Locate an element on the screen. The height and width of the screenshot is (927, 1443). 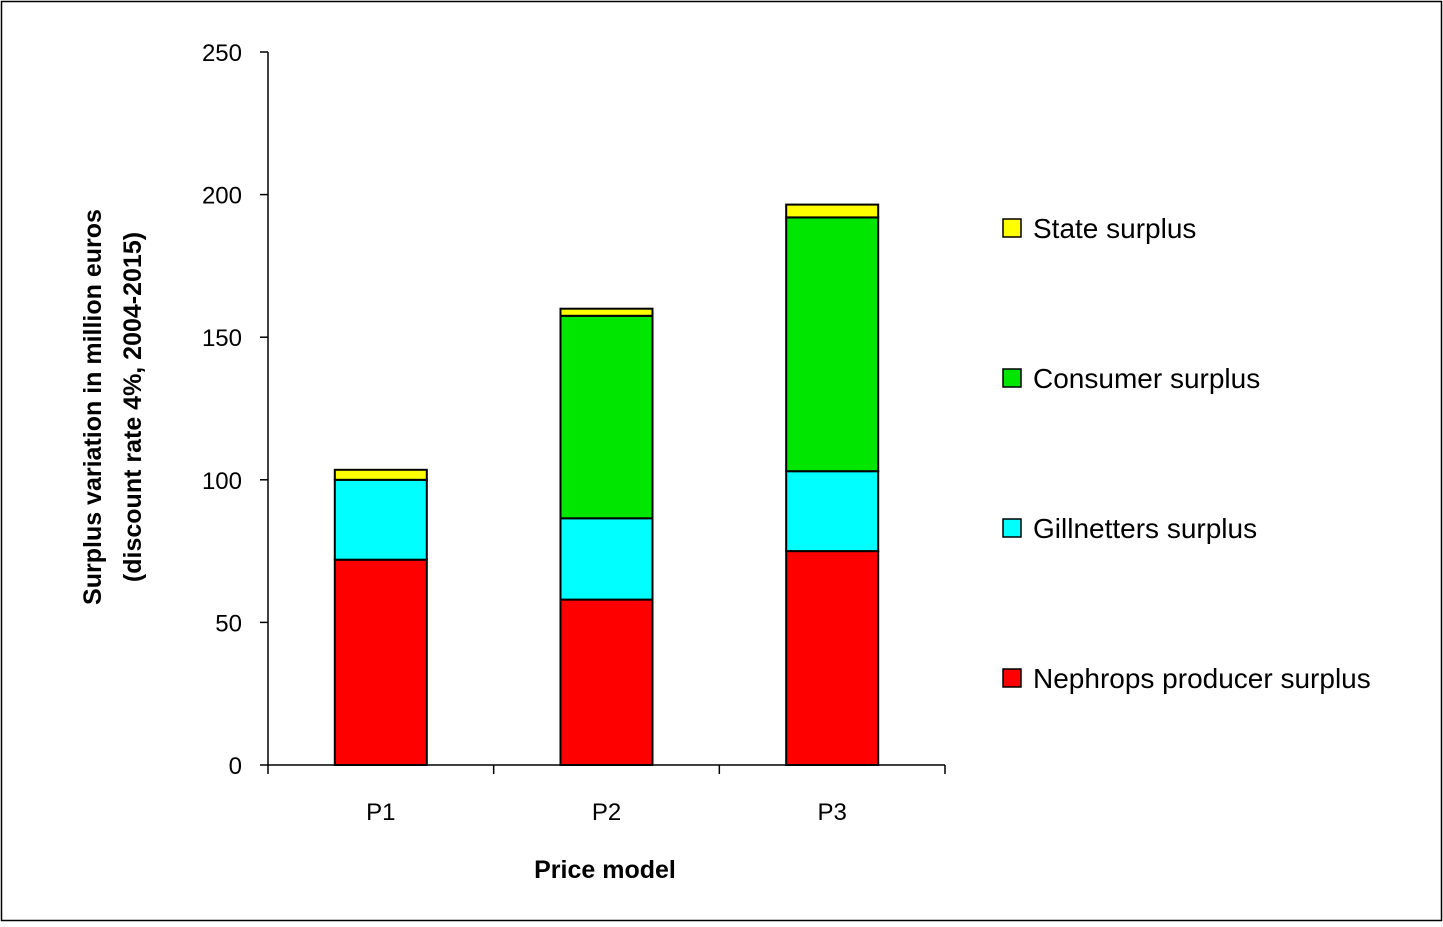
bar-segment-p2-consumer-surplus is located at coordinates (606, 417).